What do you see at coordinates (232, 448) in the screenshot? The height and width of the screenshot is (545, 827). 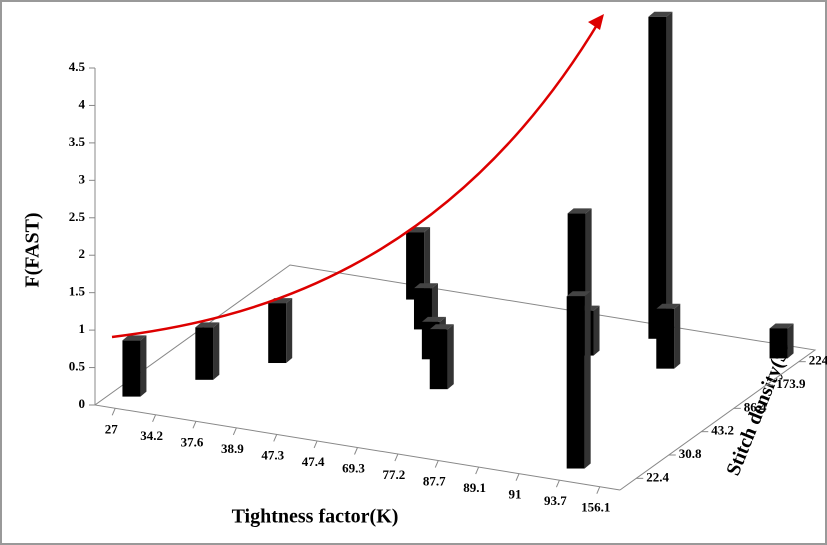 I see `x-tick-label: 38.9` at bounding box center [232, 448].